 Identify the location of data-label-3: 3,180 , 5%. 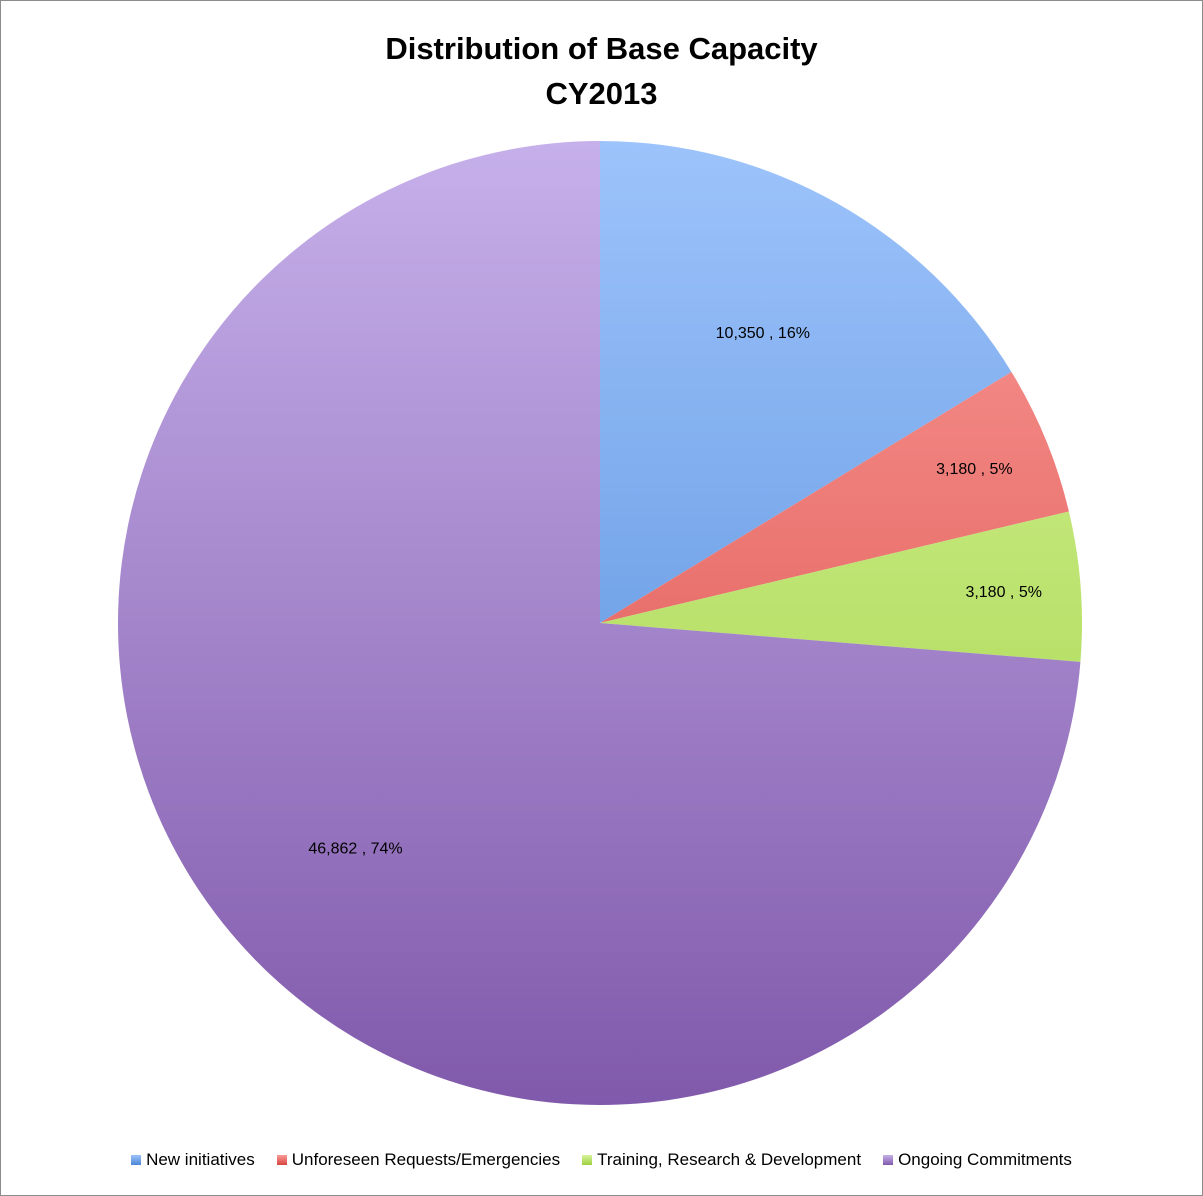
(1003, 592).